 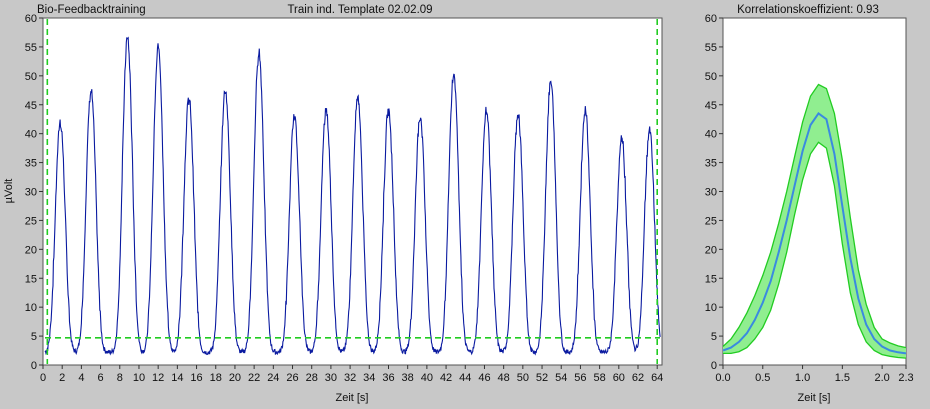 I want to click on main-x-tick-label: 54, so click(x=561, y=378).